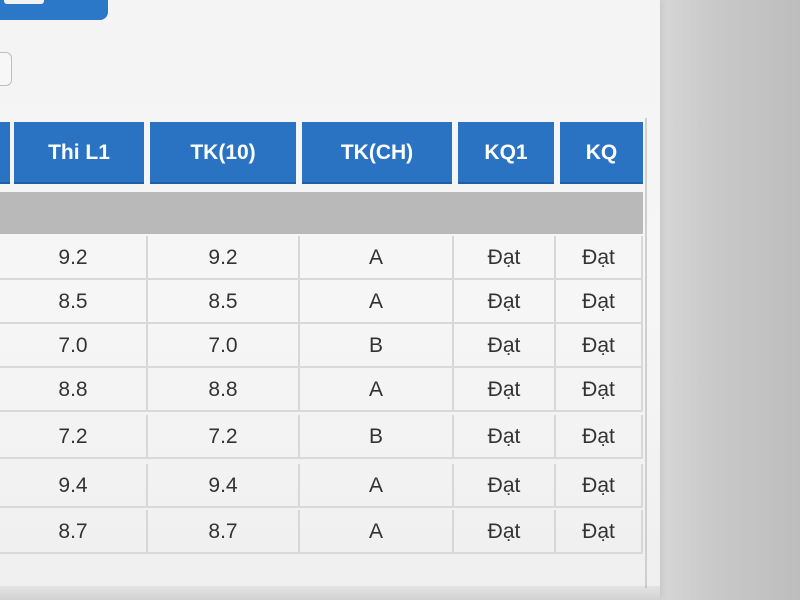  I want to click on cell-tk10: 8.8, so click(224, 390).